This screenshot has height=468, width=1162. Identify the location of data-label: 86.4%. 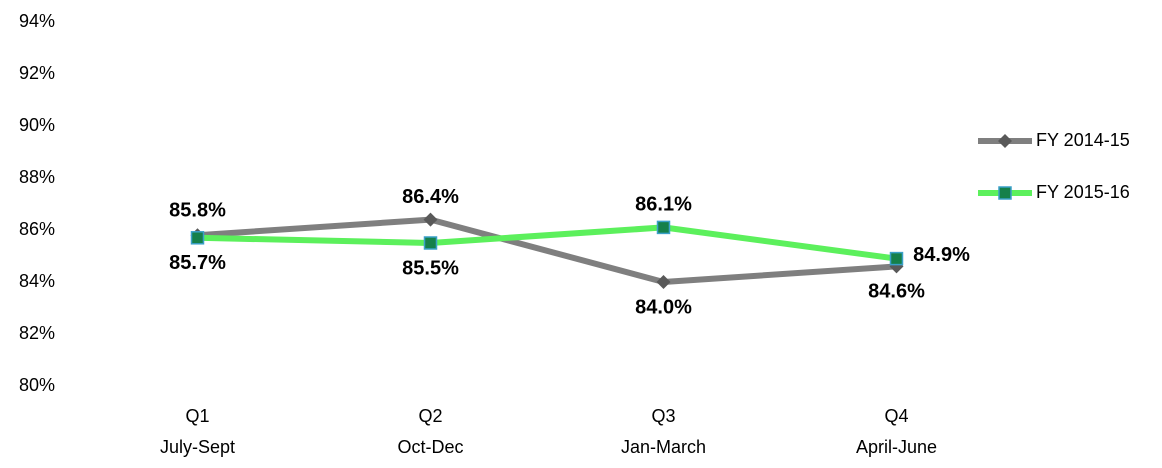
(430, 197).